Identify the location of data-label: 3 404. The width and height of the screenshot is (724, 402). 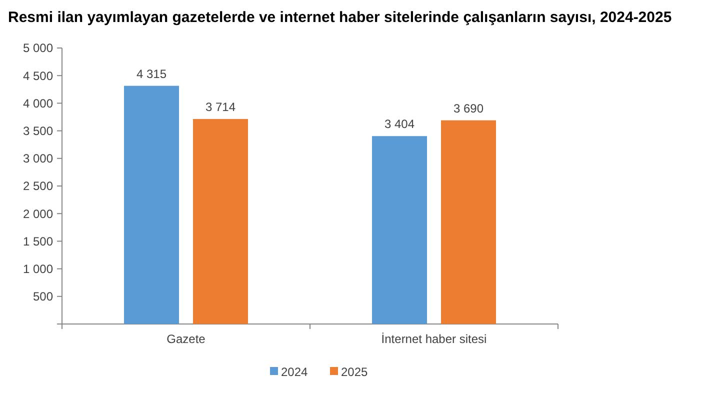
(399, 124).